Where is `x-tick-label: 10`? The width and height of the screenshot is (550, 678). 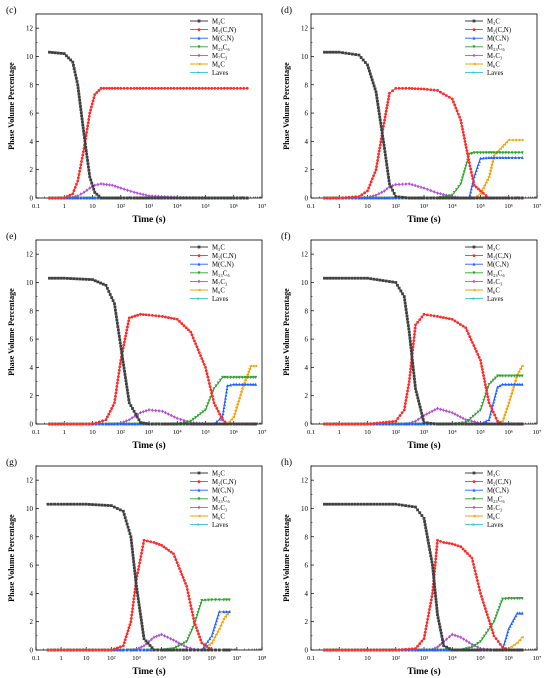 x-tick-label: 10 is located at coordinates (86, 658).